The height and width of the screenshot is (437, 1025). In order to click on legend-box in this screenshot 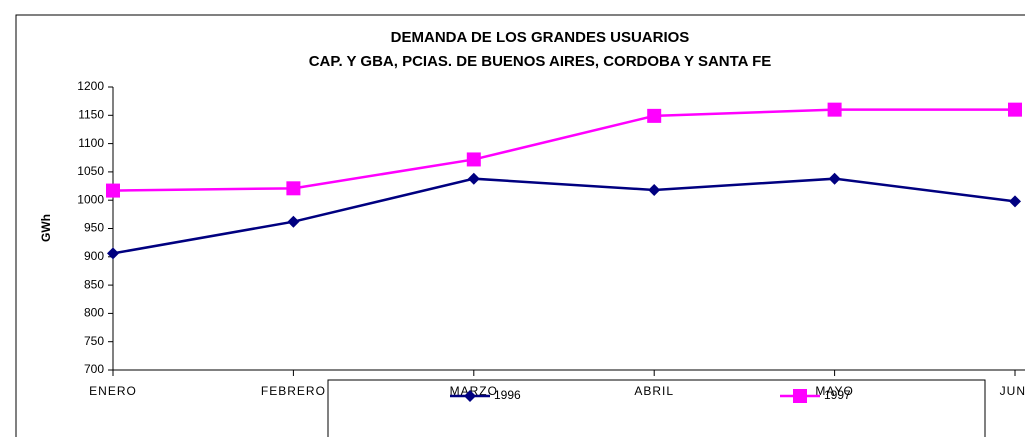, I will do `click(656, 408)`.